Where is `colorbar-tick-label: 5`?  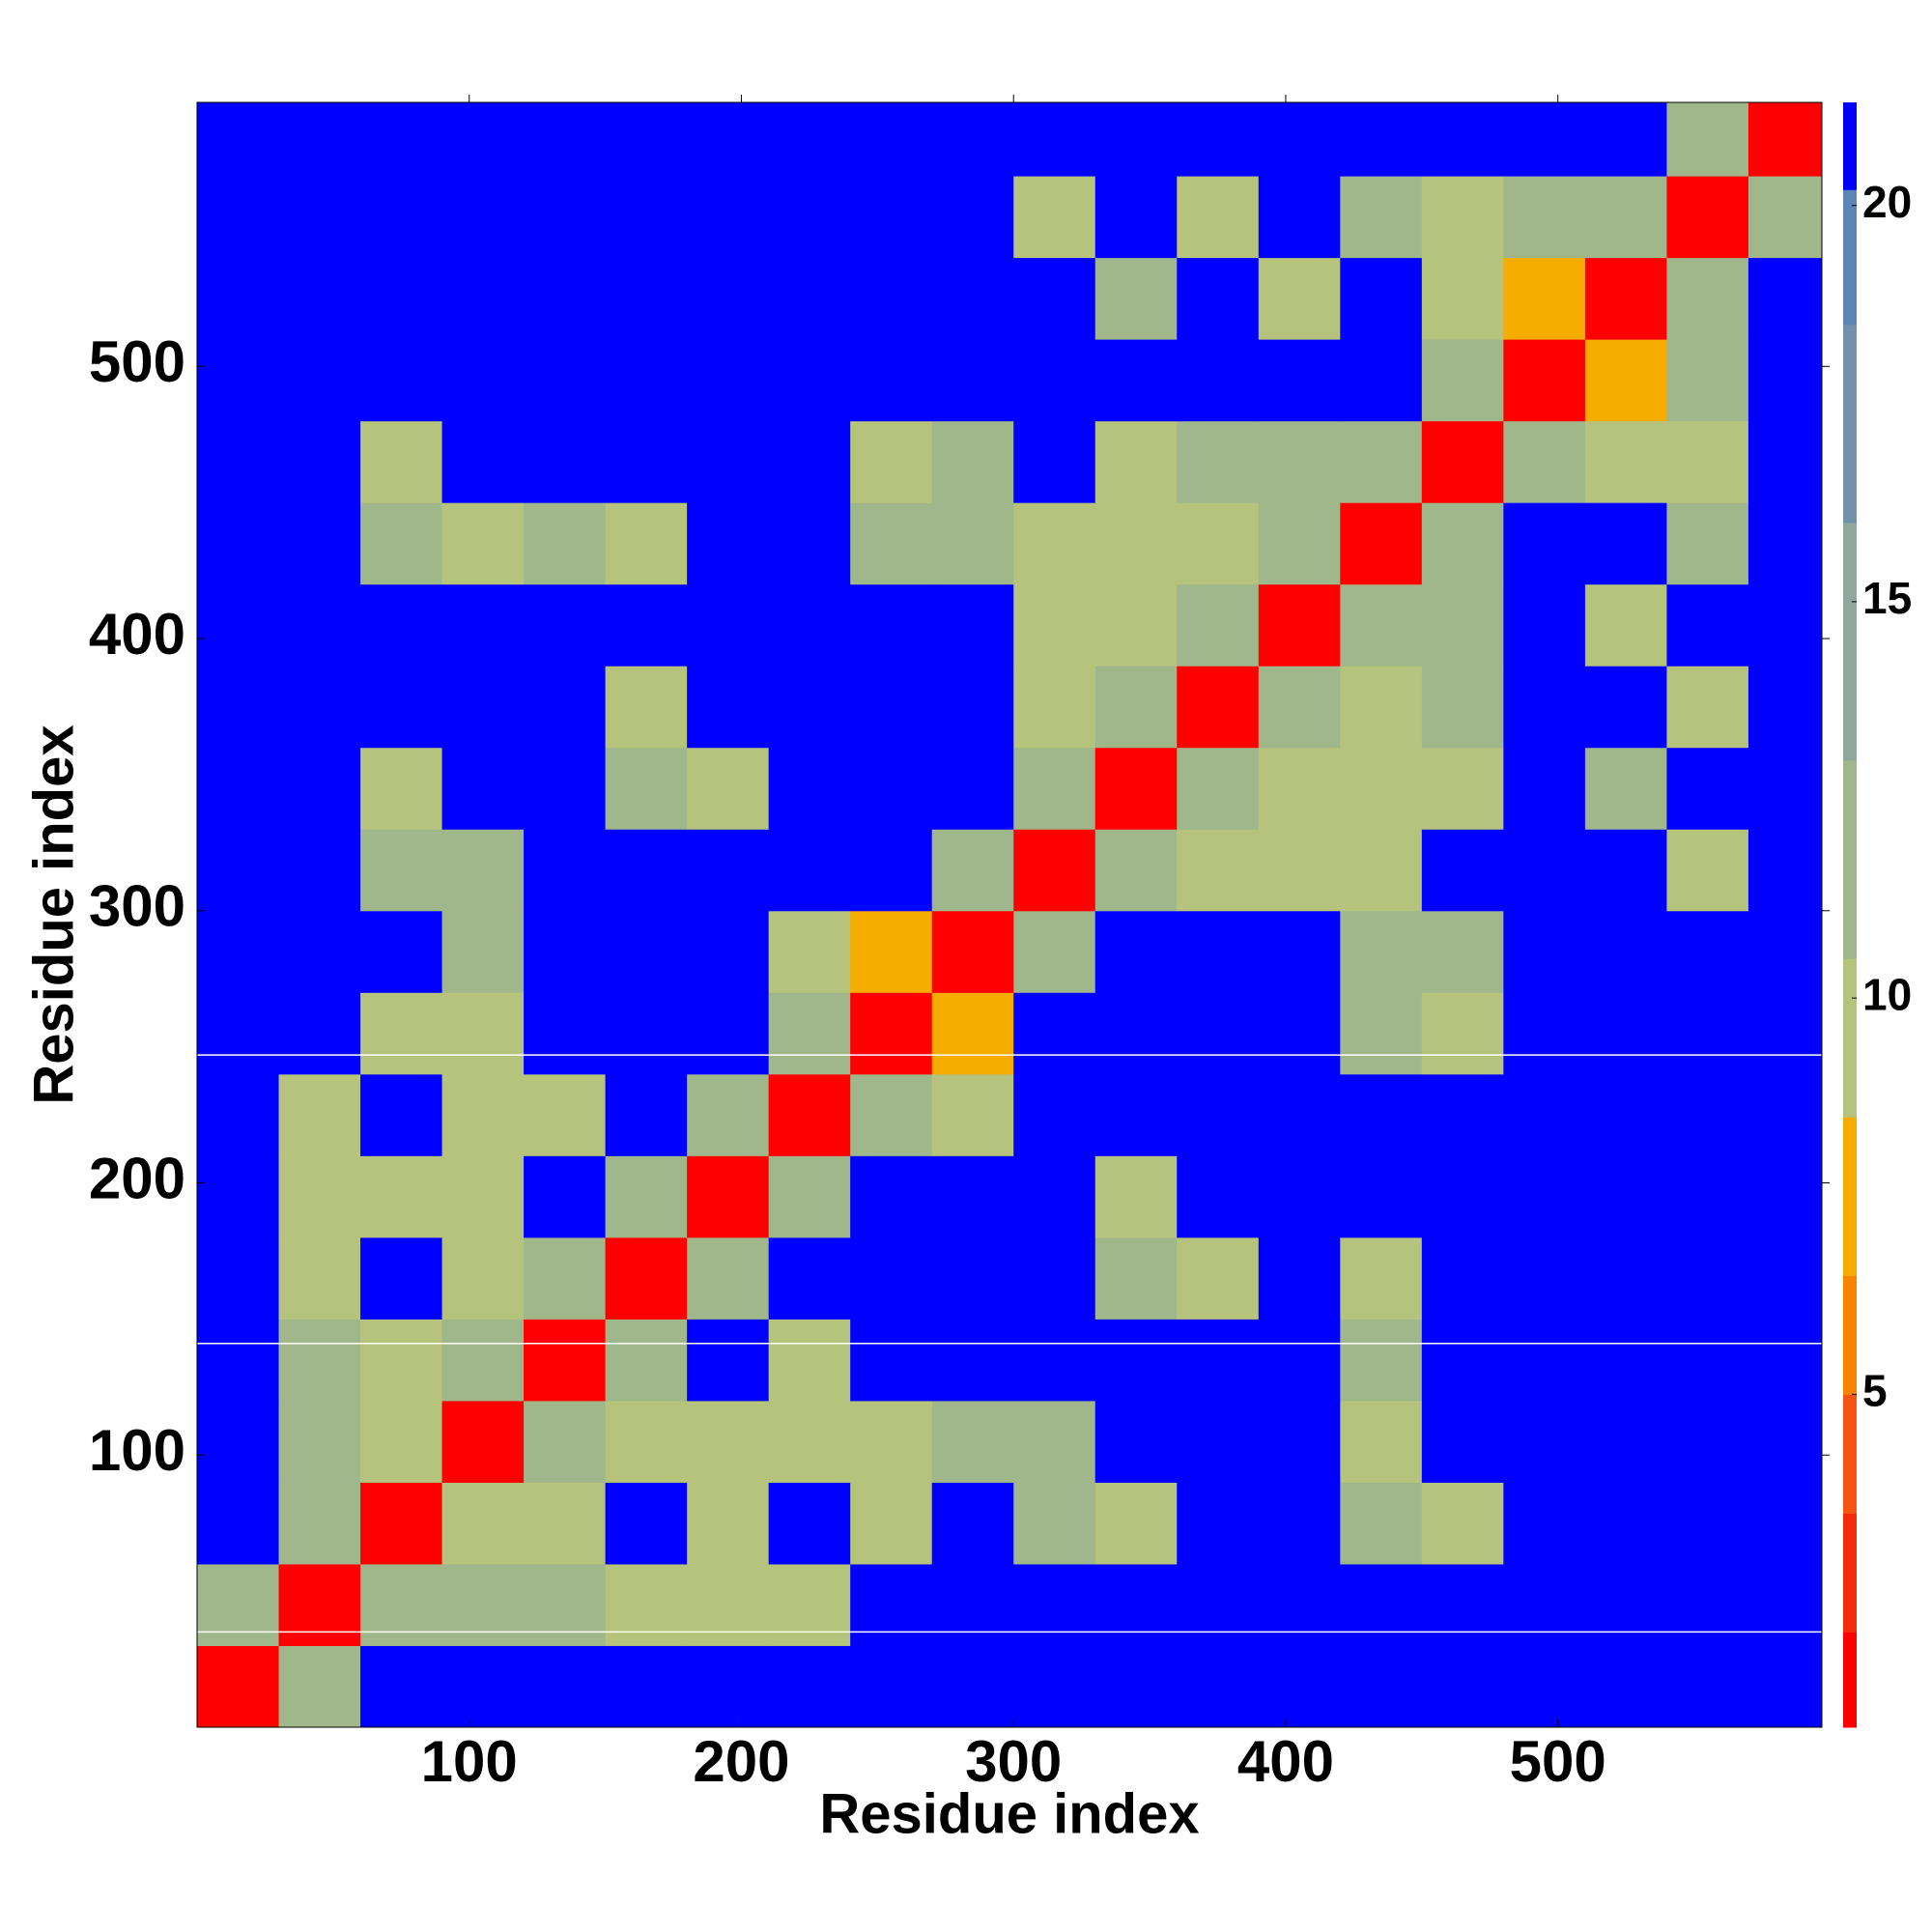
colorbar-tick-label: 5 is located at coordinates (1875, 1391).